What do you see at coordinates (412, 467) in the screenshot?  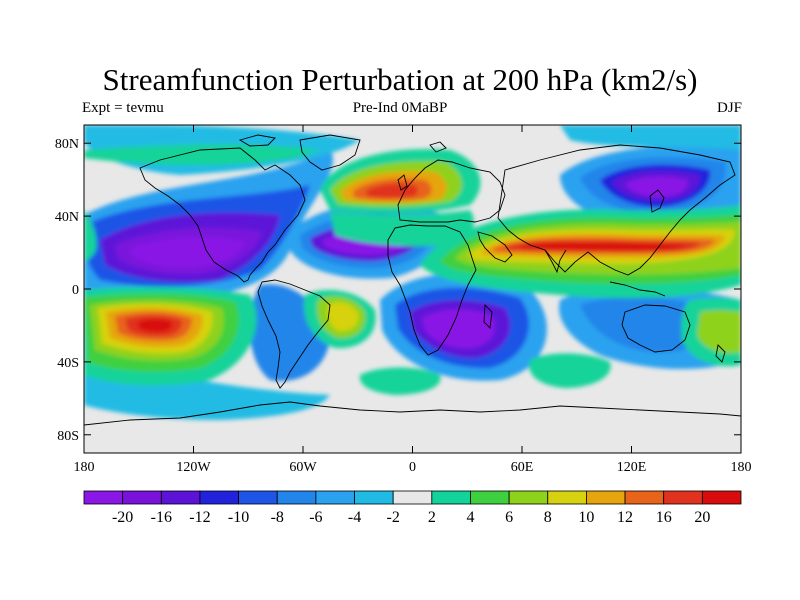 I see `lon-tick-label: 0` at bounding box center [412, 467].